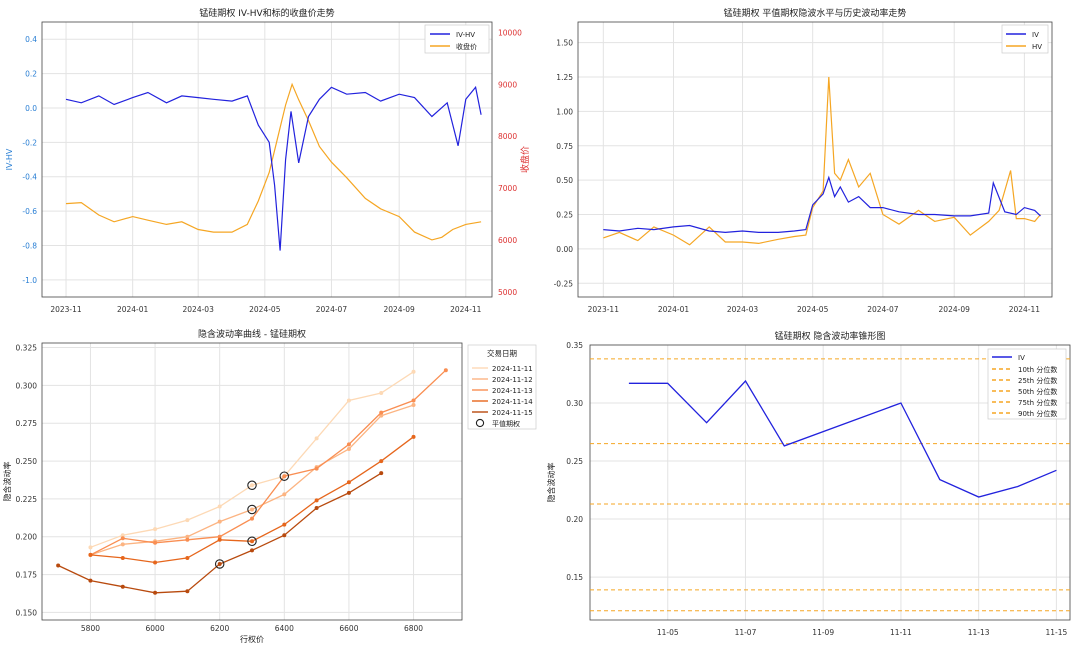  Describe the element at coordinates (564, 283) in the screenshot. I see `y-tick-label: -0.25` at that location.